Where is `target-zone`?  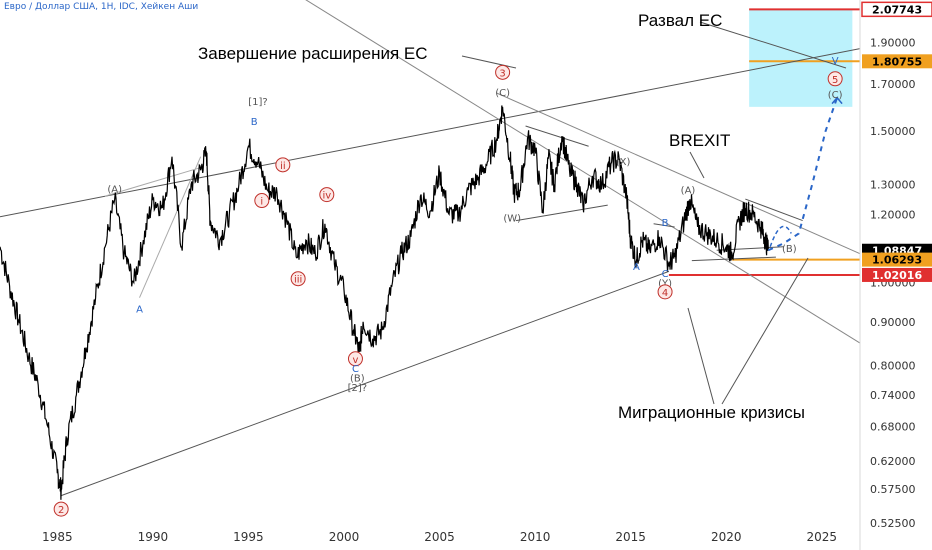 target-zone is located at coordinates (801, 58).